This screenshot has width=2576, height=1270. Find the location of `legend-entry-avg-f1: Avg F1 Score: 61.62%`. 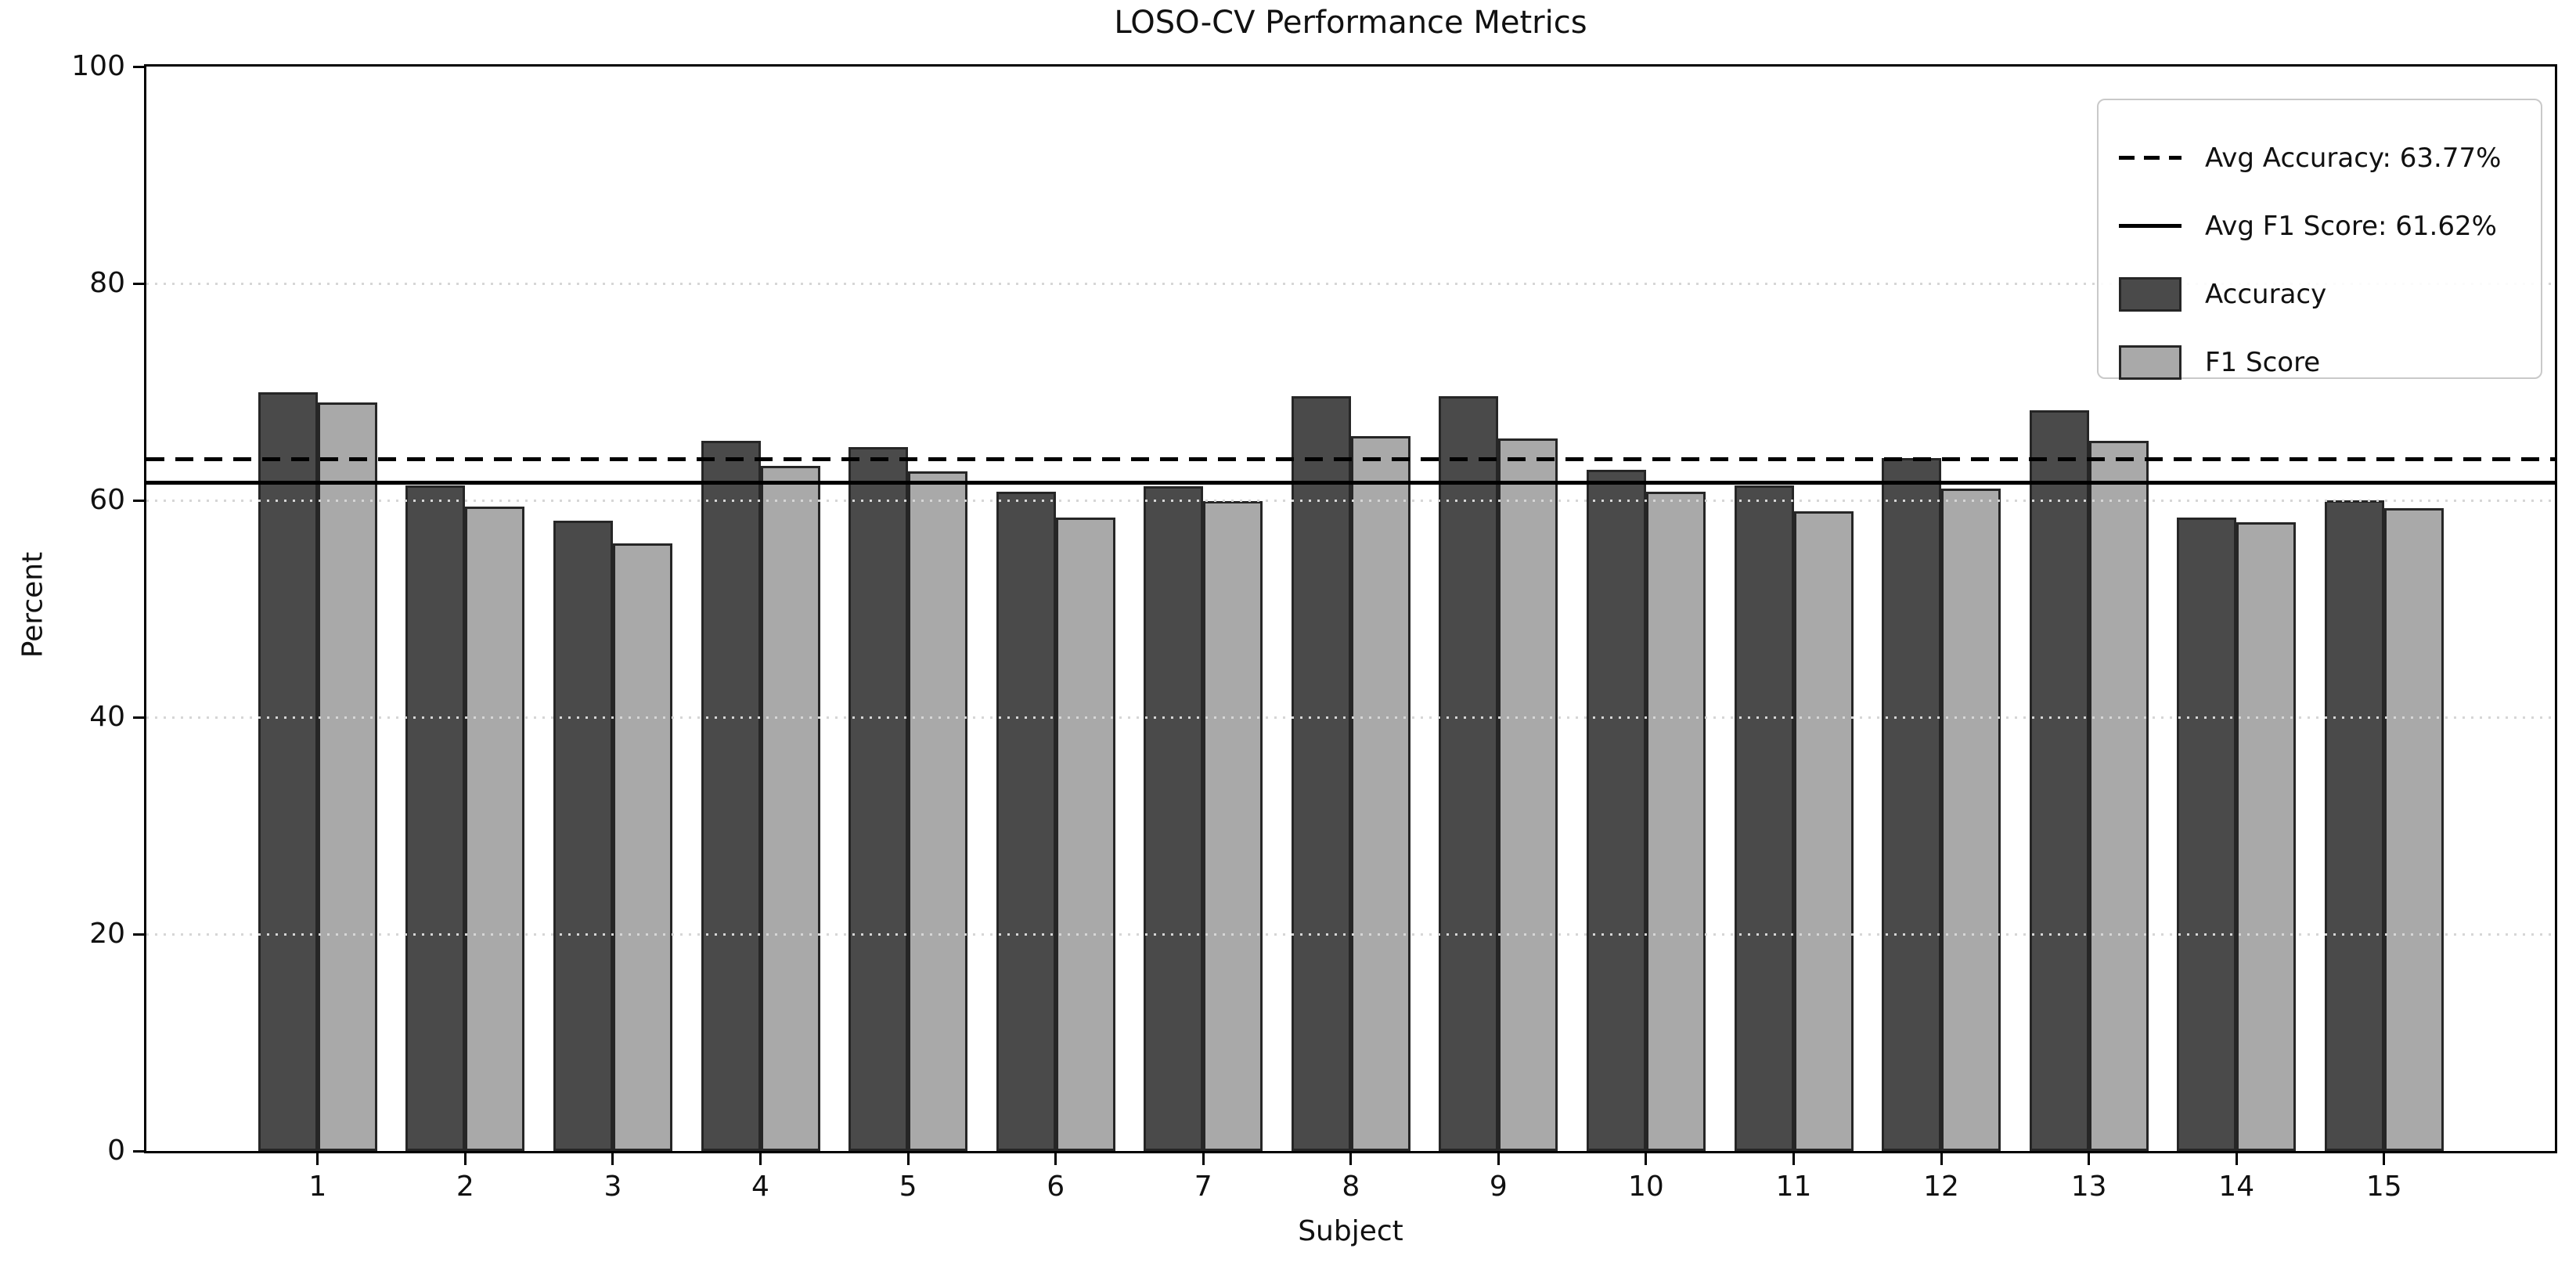

legend-entry-avg-f1: Avg F1 Score: 61.62% is located at coordinates (2320, 226).